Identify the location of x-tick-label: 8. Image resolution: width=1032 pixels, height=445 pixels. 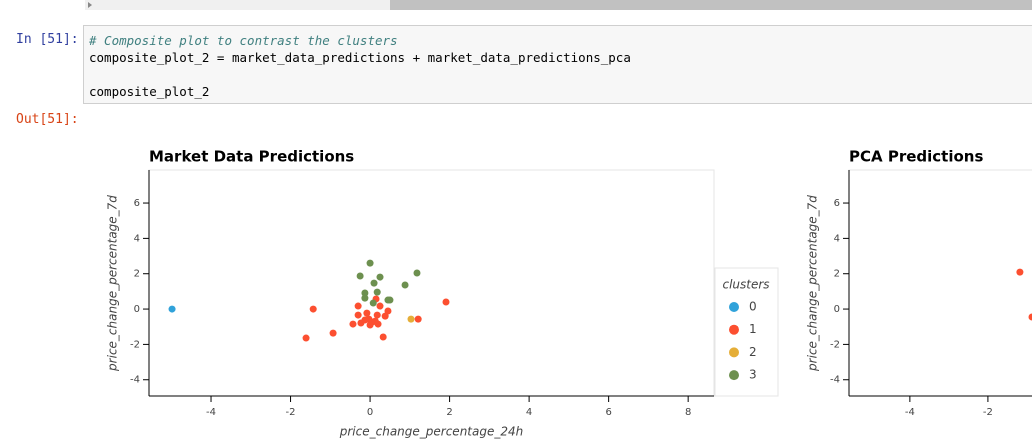
(688, 412).